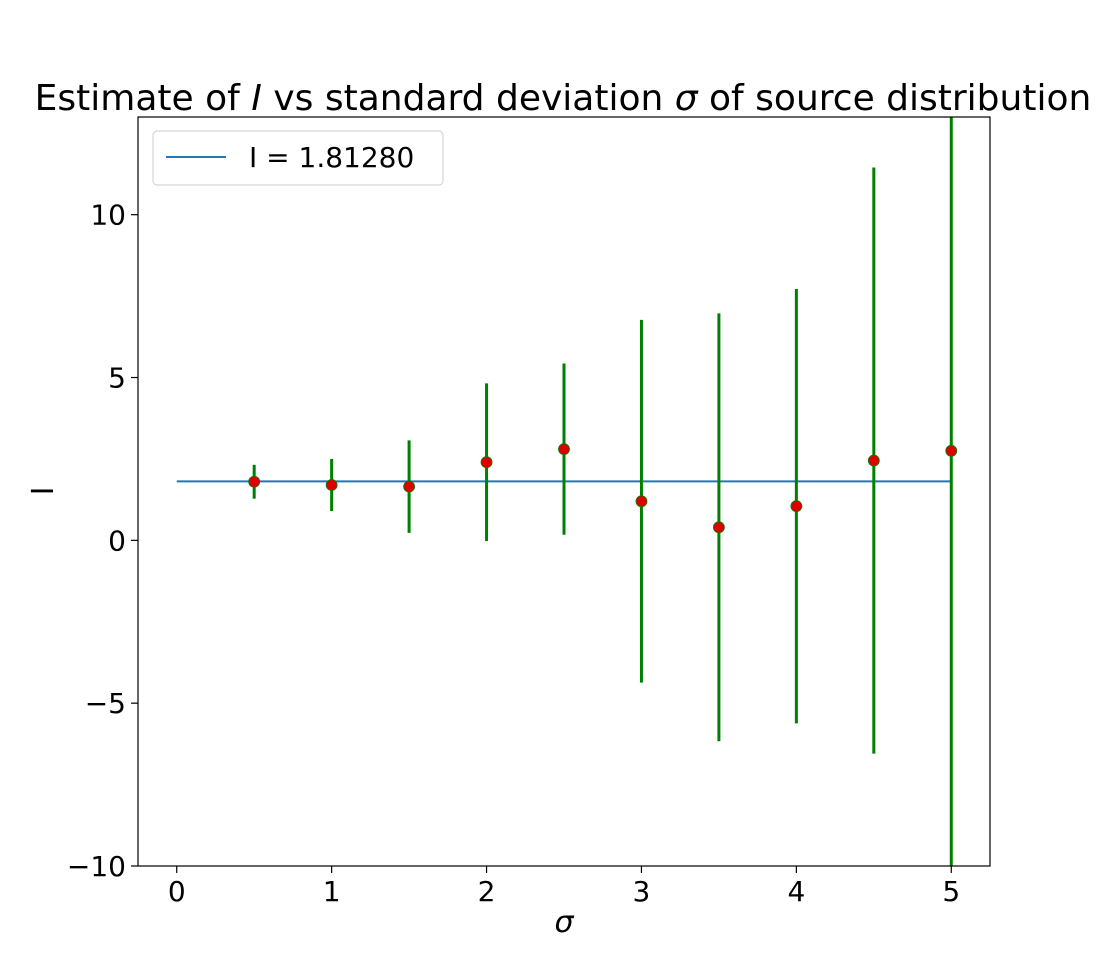 Image resolution: width=1100 pixels, height=973 pixels. What do you see at coordinates (102, 541) in the screenshot?
I see `y-axis-ticks: −10 −5 0 5 10` at bounding box center [102, 541].